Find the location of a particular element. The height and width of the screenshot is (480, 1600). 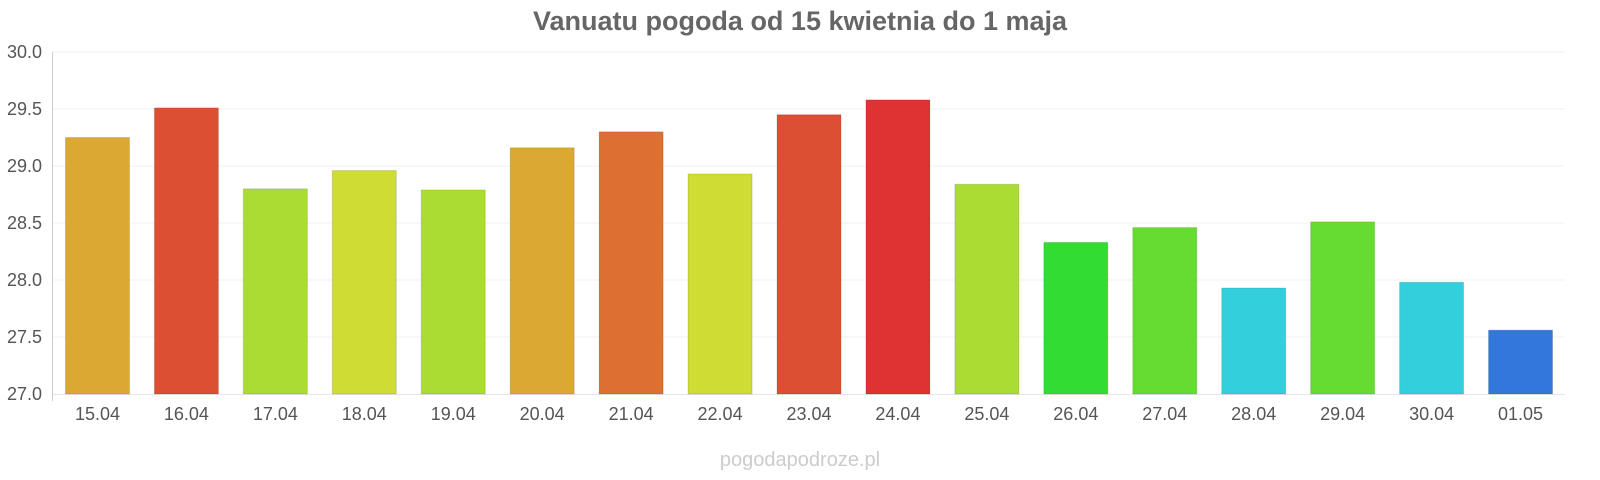

bar-28.04 is located at coordinates (1254, 341).